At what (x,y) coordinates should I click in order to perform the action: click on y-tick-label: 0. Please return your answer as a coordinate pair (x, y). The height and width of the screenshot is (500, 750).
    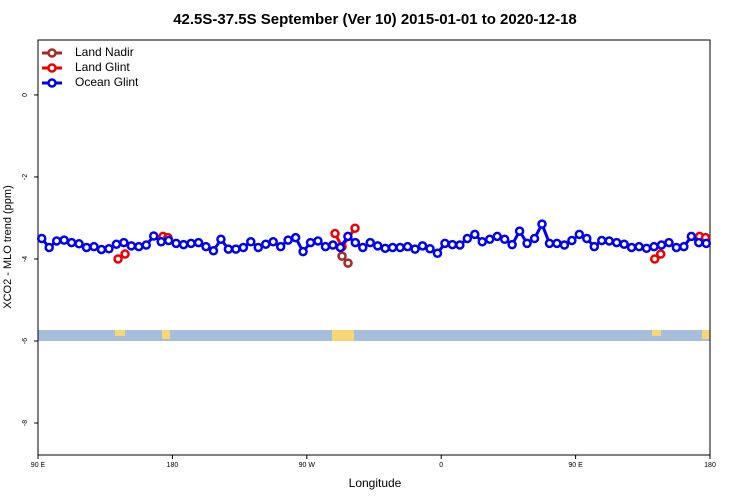
    Looking at the image, I should click on (25, 95).